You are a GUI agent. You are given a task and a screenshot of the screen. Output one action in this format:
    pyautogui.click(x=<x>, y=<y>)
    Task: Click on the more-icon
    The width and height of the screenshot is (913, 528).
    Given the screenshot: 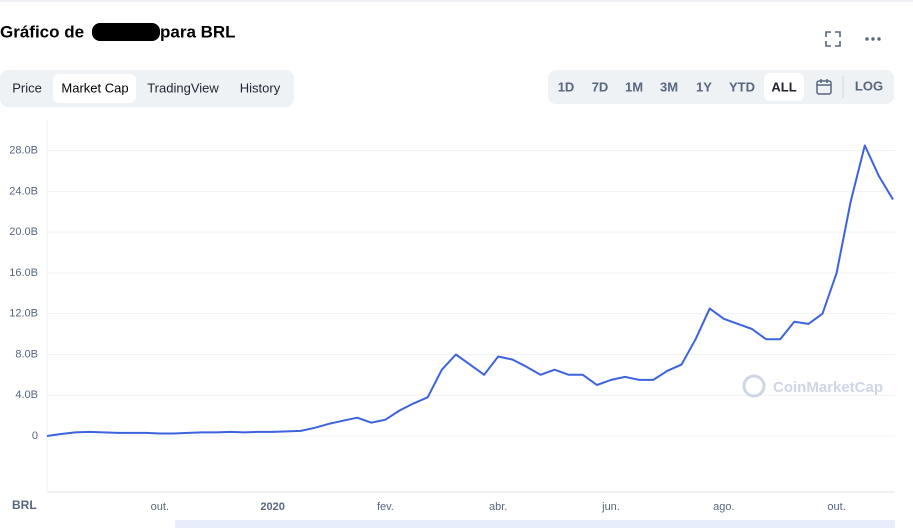 What is the action you would take?
    pyautogui.click(x=873, y=39)
    